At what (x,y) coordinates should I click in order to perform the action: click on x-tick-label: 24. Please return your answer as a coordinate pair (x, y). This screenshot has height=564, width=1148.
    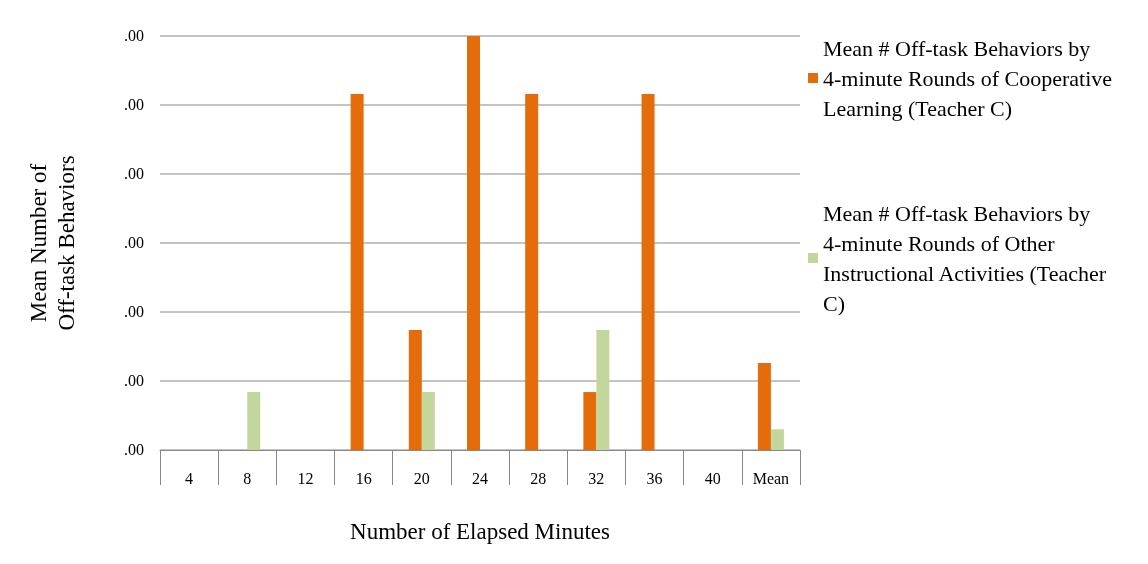
    Looking at the image, I should click on (480, 478).